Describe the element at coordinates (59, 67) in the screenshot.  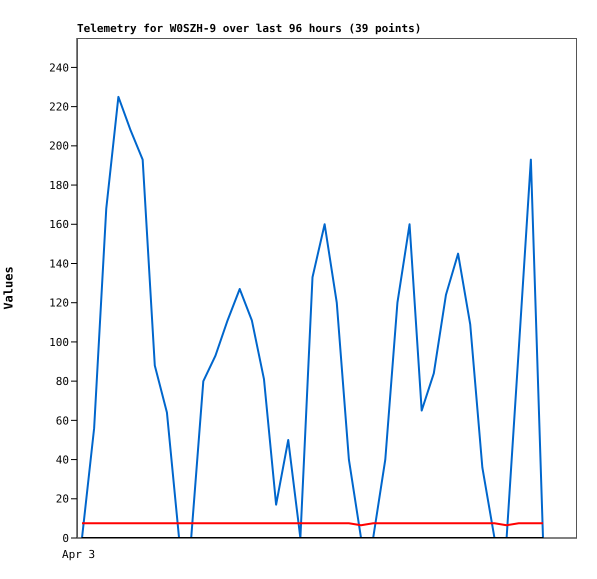
I see `y-tick-label: 240` at that location.